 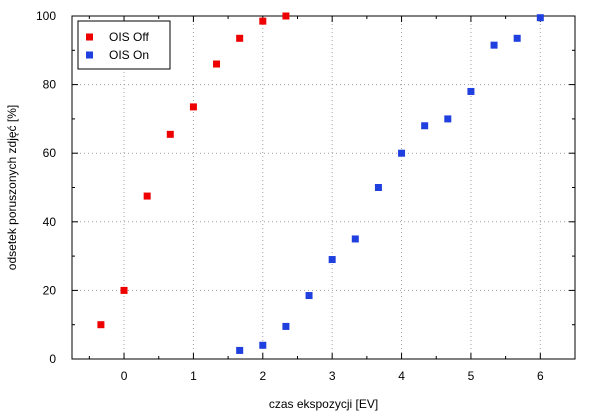 I want to click on x-tick-label: 0, so click(x=124, y=376).